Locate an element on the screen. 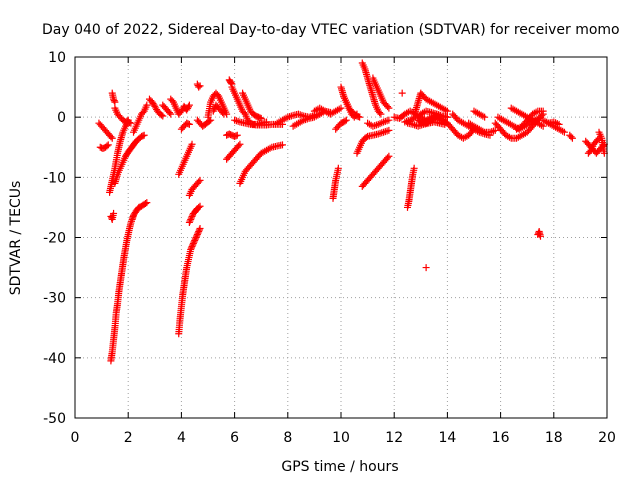 The height and width of the screenshot is (480, 640). x-tick-label: 6 is located at coordinates (234, 438).